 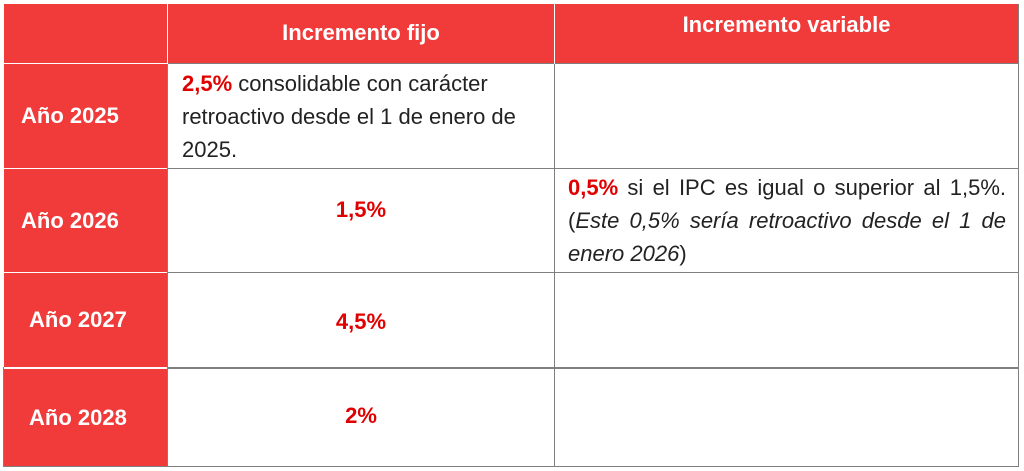 I want to click on outer-border-left-gap, so click(x=3, y=417).